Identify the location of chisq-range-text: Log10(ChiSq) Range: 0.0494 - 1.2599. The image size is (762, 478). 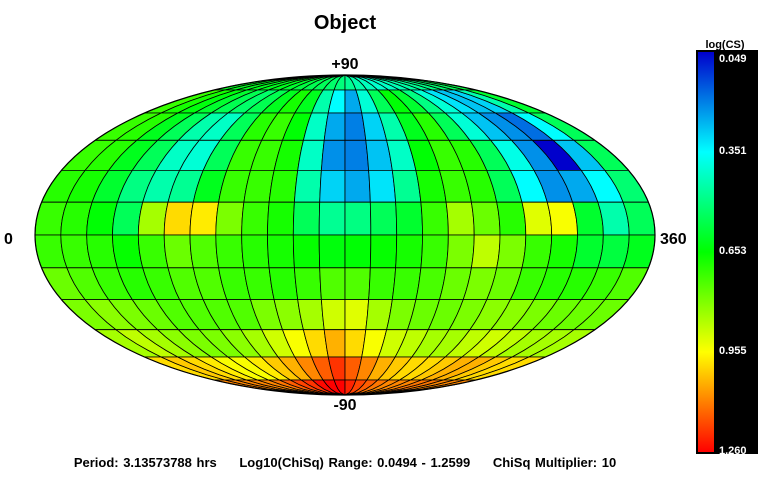
(355, 462).